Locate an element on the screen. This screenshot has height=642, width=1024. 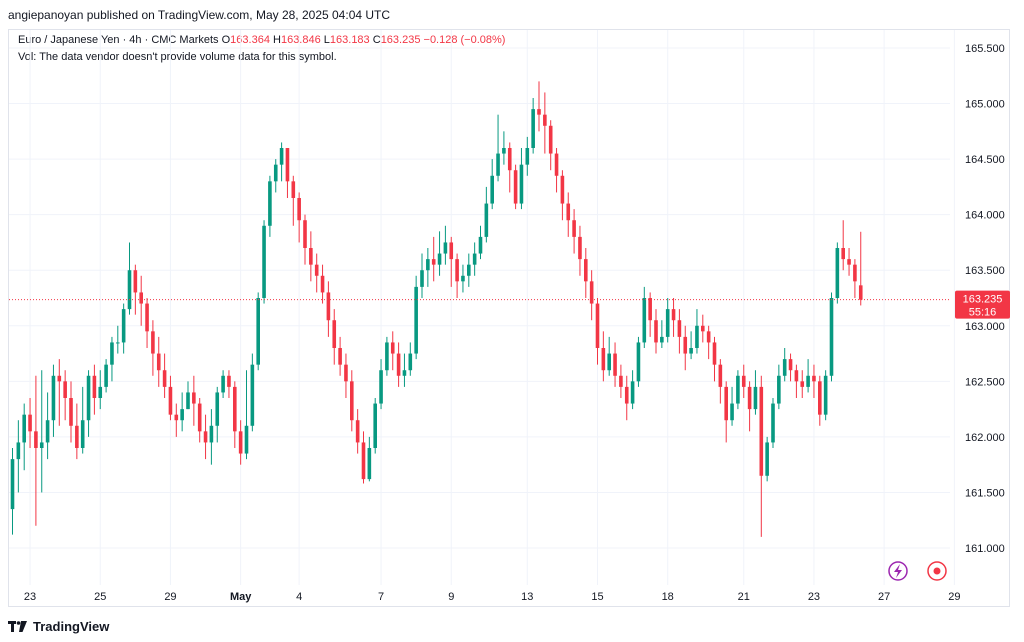
open-value: 163.364 is located at coordinates (250, 40).